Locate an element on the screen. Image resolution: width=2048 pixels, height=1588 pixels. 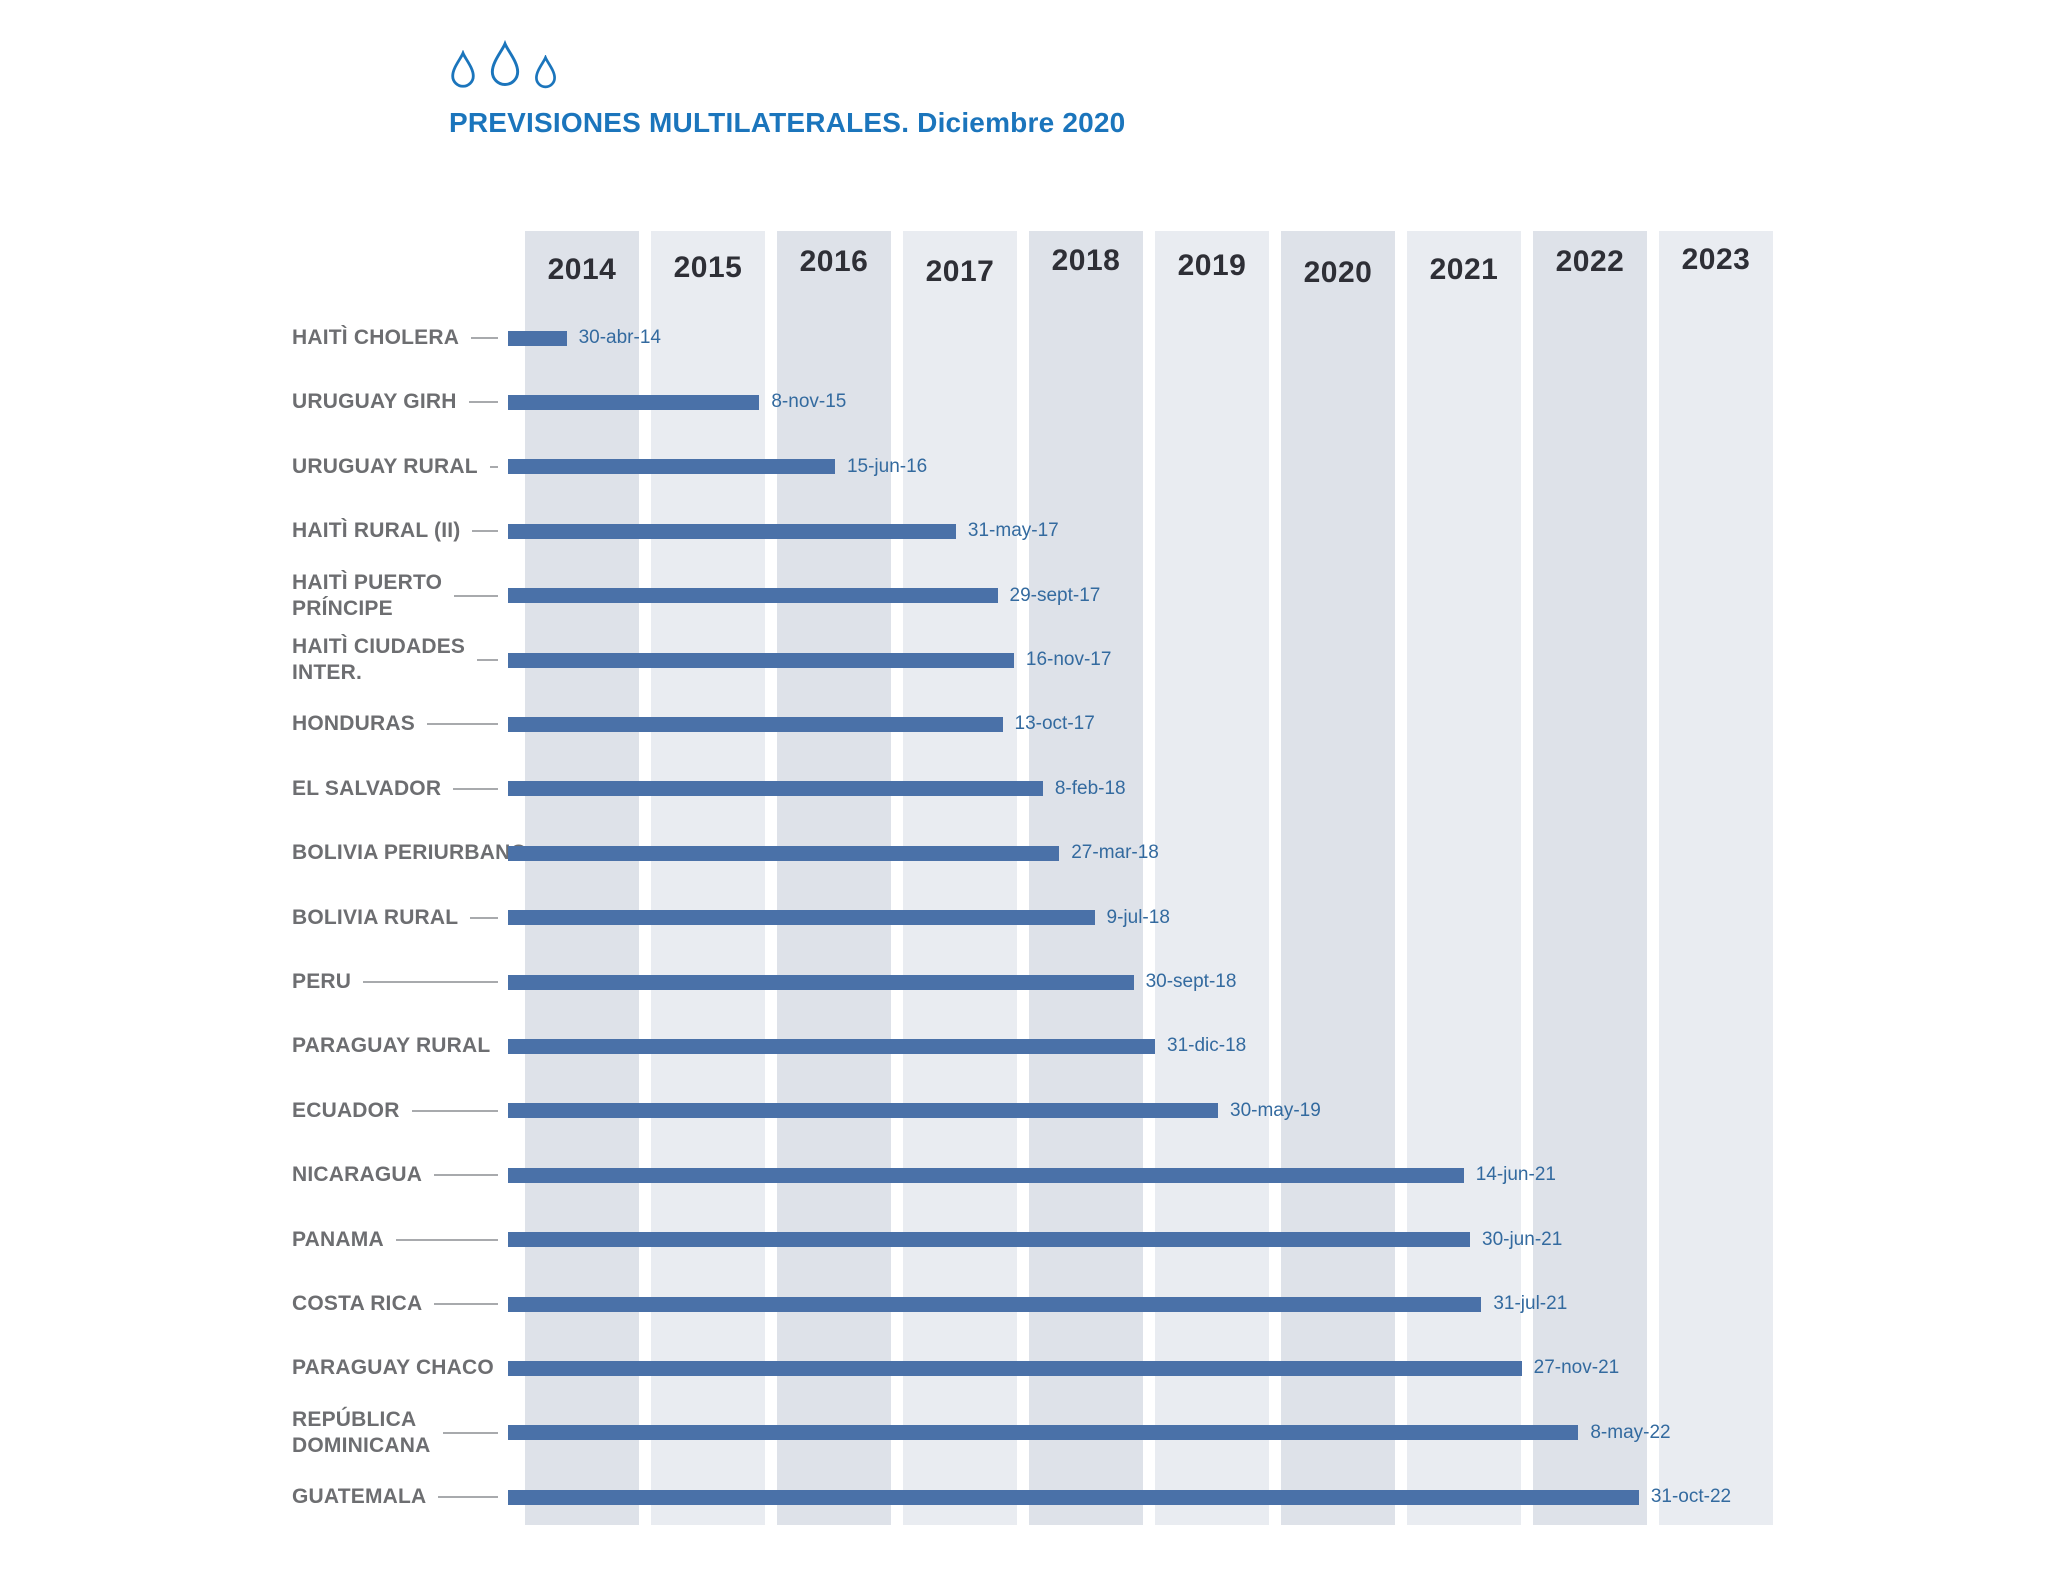
date-label: 8-may-22 is located at coordinates (1630, 1432).